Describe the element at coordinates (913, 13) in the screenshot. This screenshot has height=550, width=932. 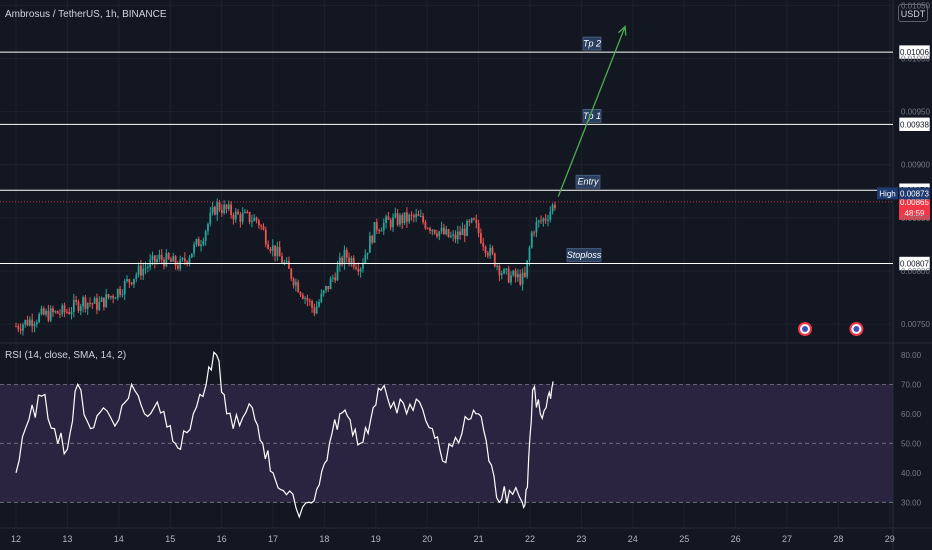
I see `currency-button: USDT` at that location.